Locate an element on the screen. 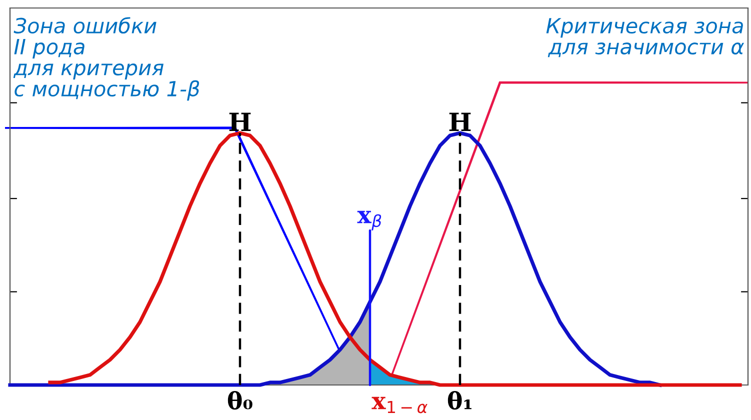 Image resolution: width=751 pixels, height=420 pixels. x-tick-label: x$_{1−α}$ is located at coordinates (400, 405).